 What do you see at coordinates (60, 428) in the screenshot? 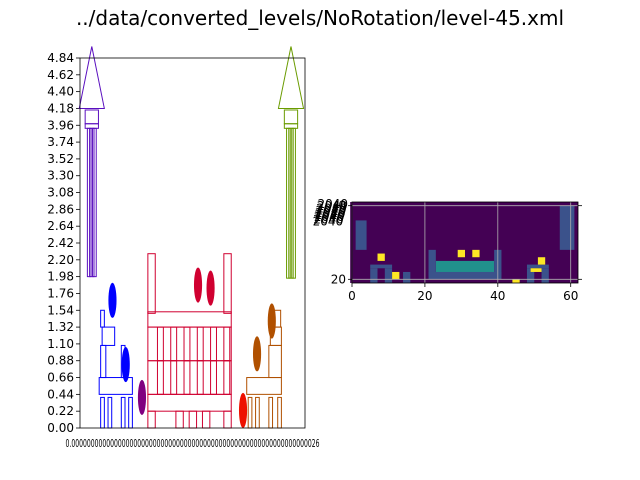
I see `y-tick-label: 0.00` at bounding box center [60, 428].